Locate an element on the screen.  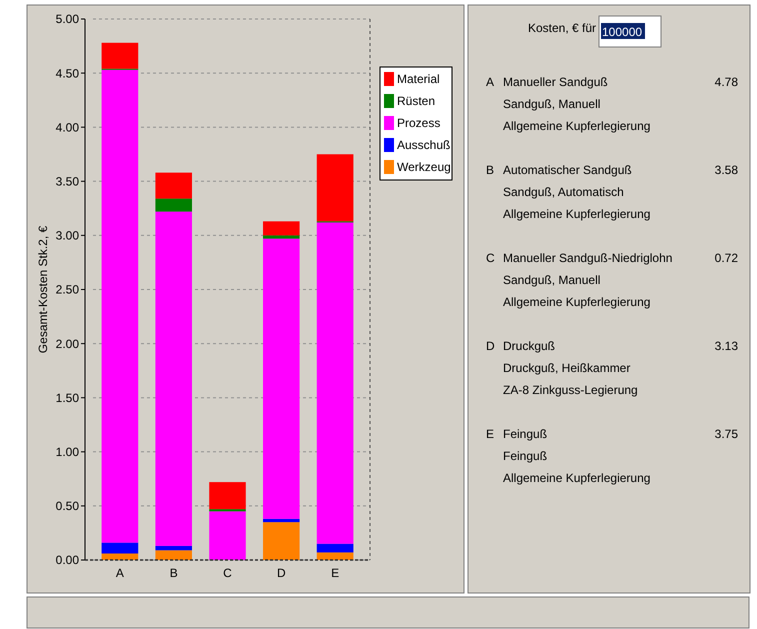
text: Sandguß, Automatisch is located at coordinates (563, 192).